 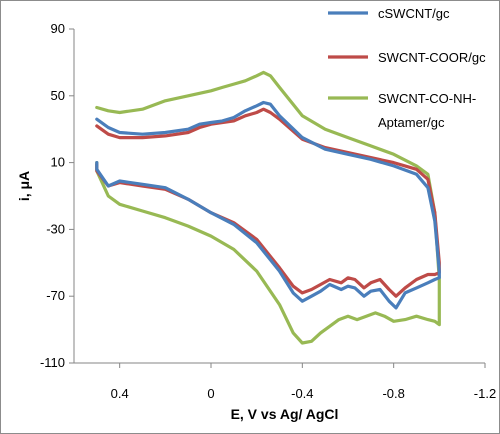 I want to click on y-axis-title: i, μA, so click(x=24, y=186).